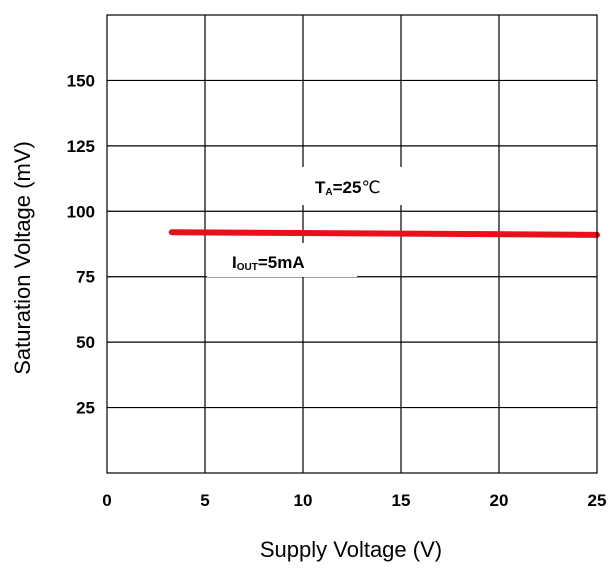  I want to click on x-tick-label: 5, so click(204, 500).